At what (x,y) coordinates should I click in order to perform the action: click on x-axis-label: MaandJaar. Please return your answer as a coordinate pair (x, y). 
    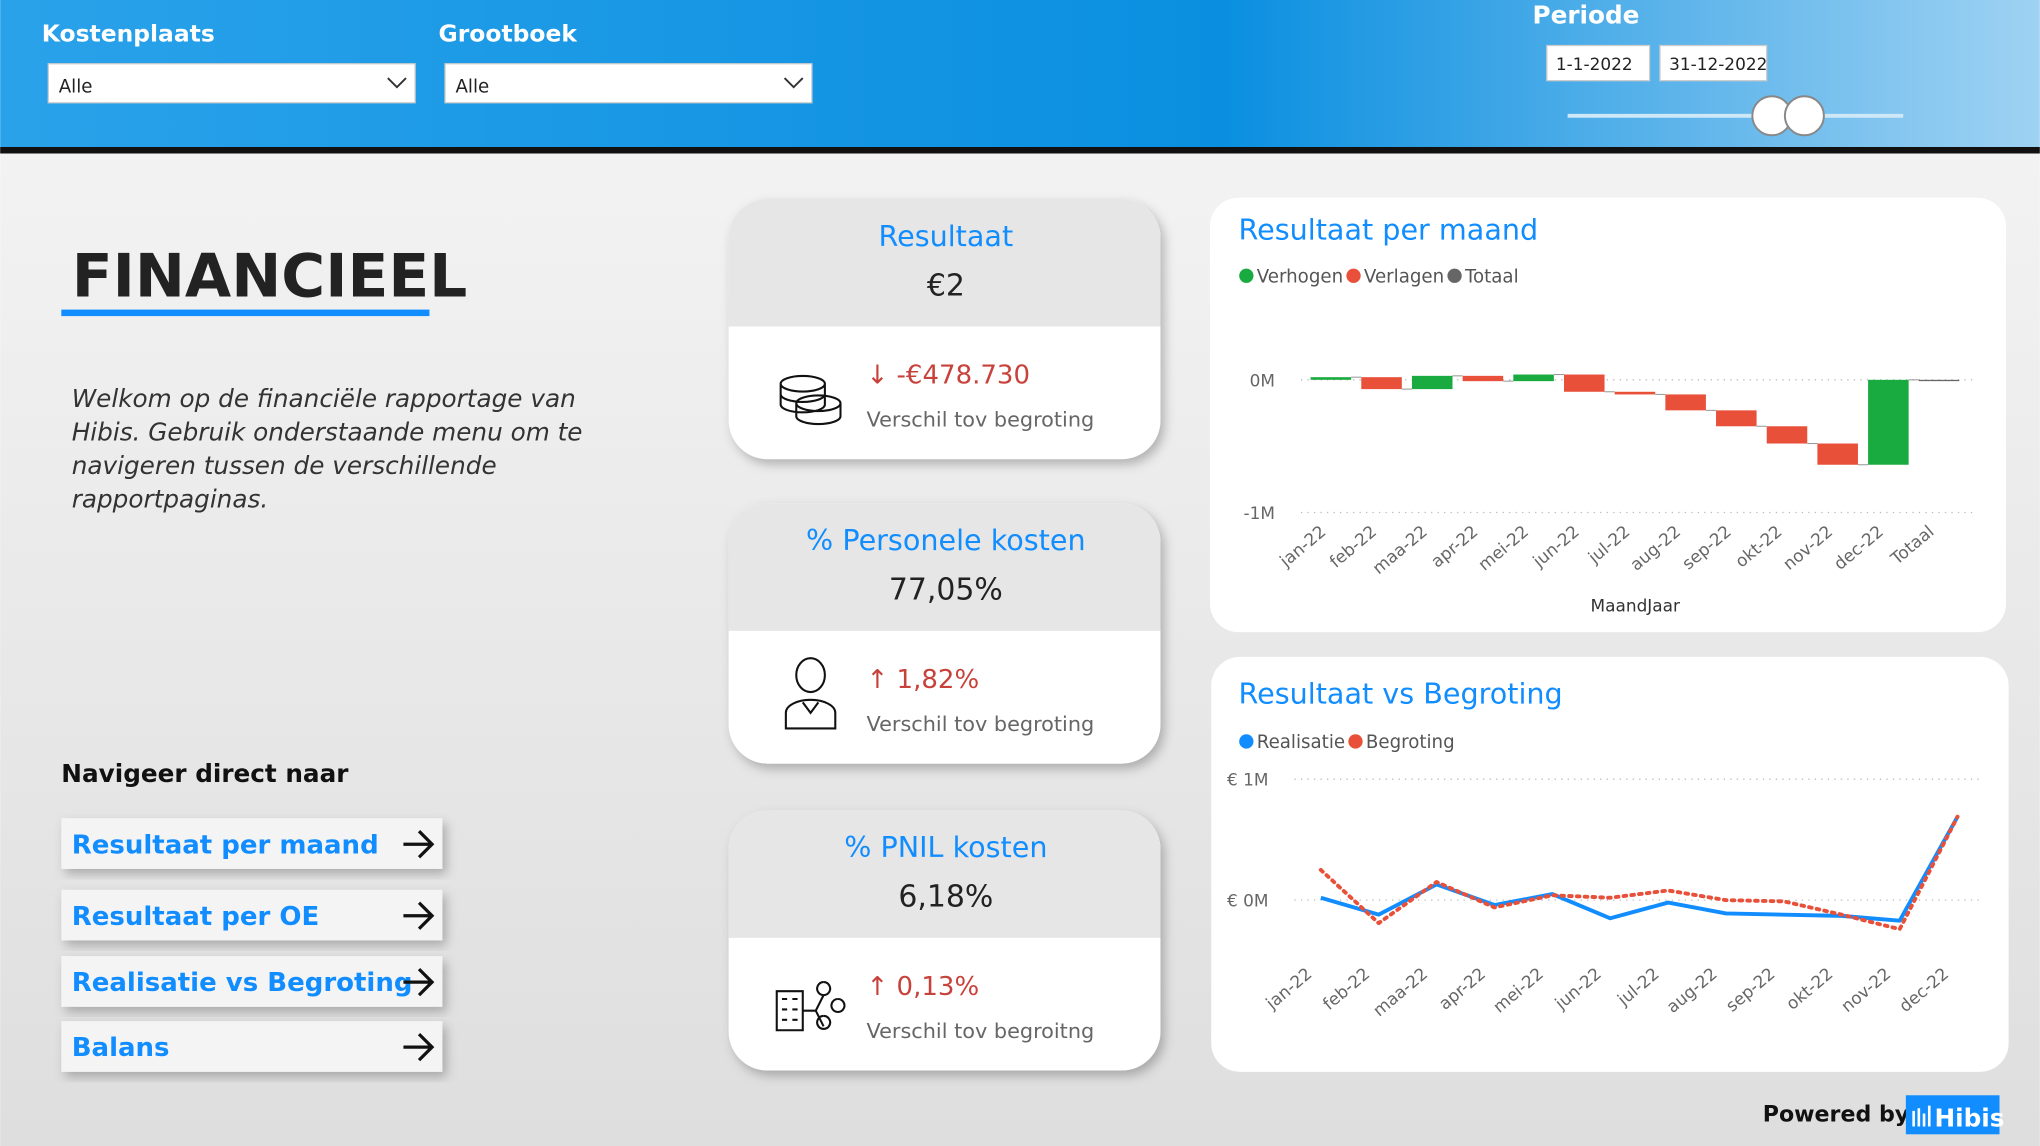
    Looking at the image, I should click on (1635, 605).